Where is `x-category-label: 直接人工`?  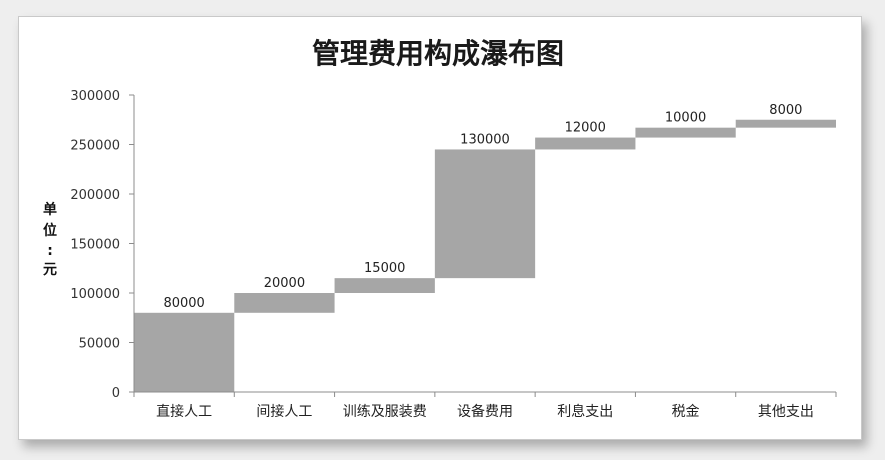 x-category-label: 直接人工 is located at coordinates (184, 411).